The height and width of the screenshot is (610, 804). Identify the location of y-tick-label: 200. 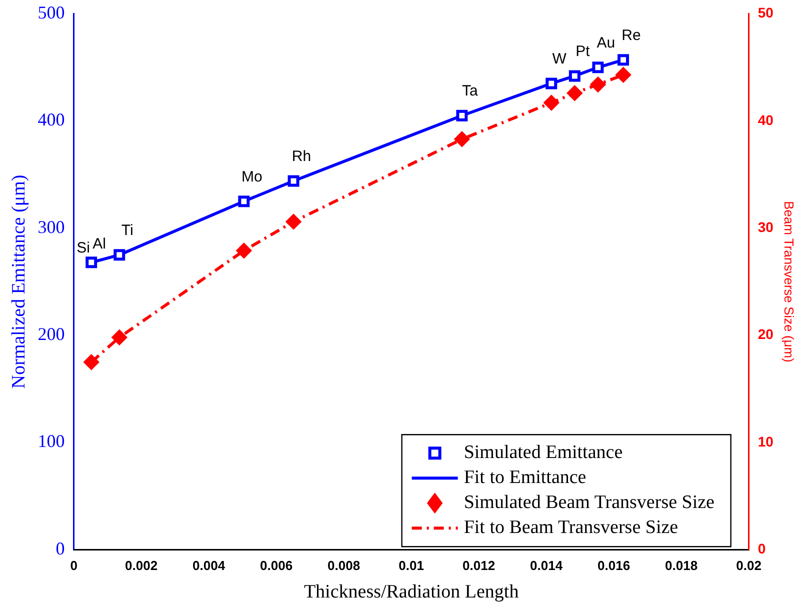
(51, 334).